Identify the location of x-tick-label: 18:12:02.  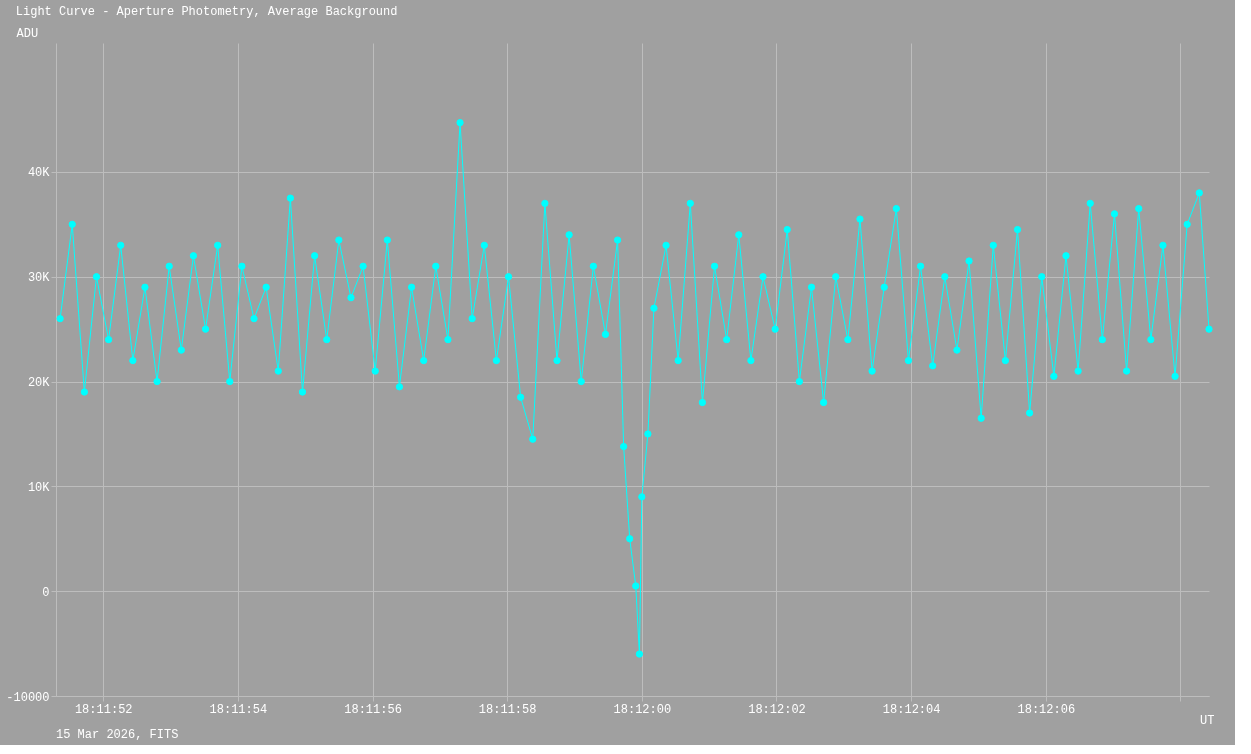
(777, 709).